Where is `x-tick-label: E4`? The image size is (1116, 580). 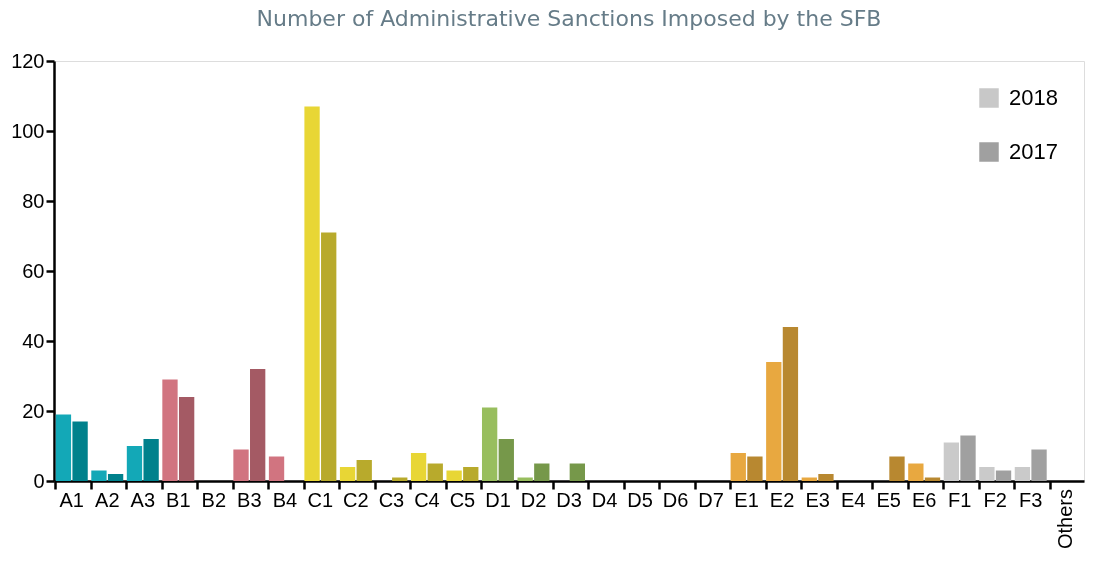
x-tick-label: E4 is located at coordinates (853, 500).